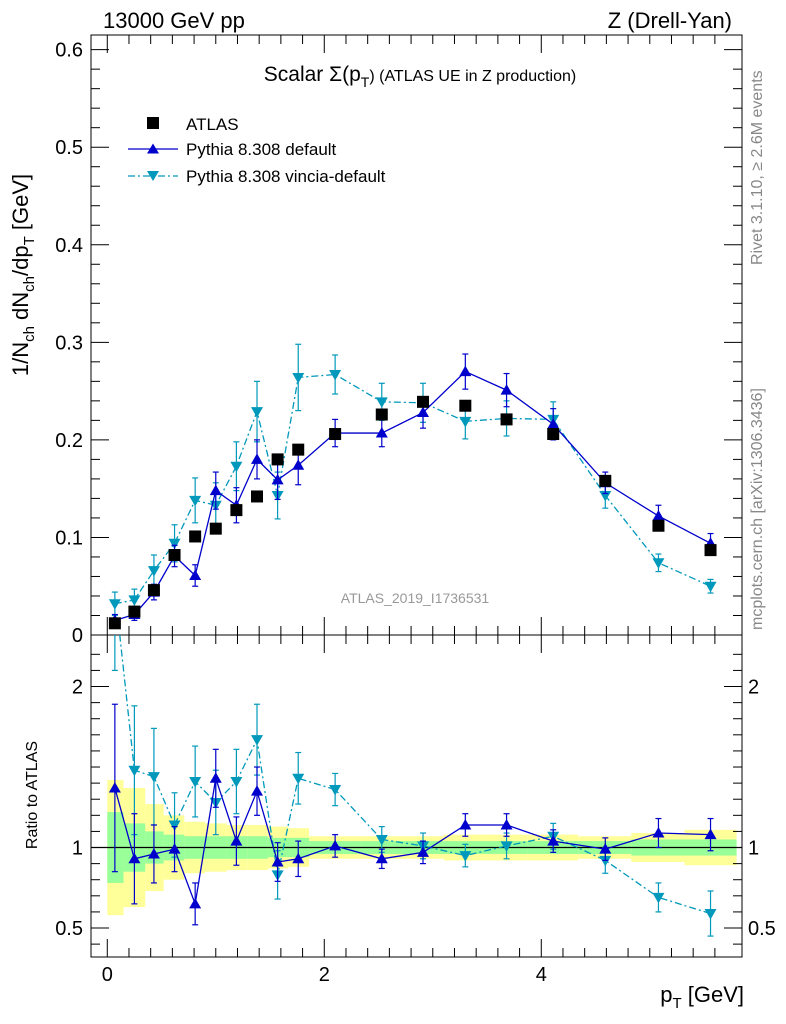 The image size is (786, 1024). Describe the element at coordinates (666, 994) in the screenshot. I see `xlabel-a: p` at that location.